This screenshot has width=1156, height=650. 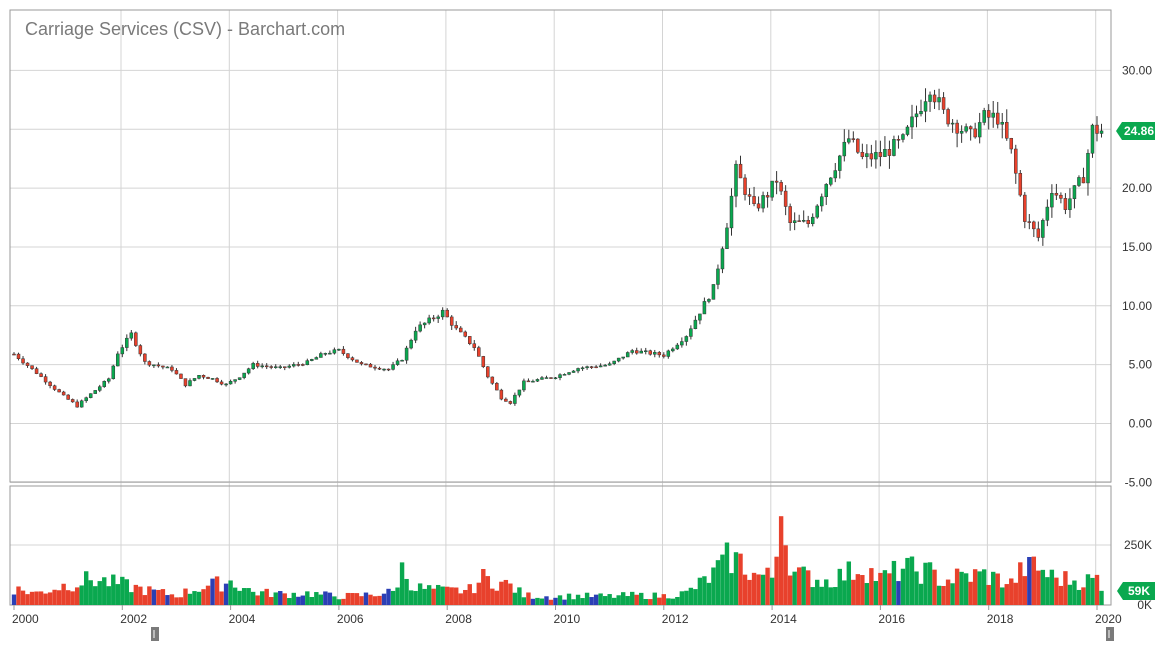 What do you see at coordinates (1137, 188) in the screenshot?
I see `price-tick-label: 20.00` at bounding box center [1137, 188].